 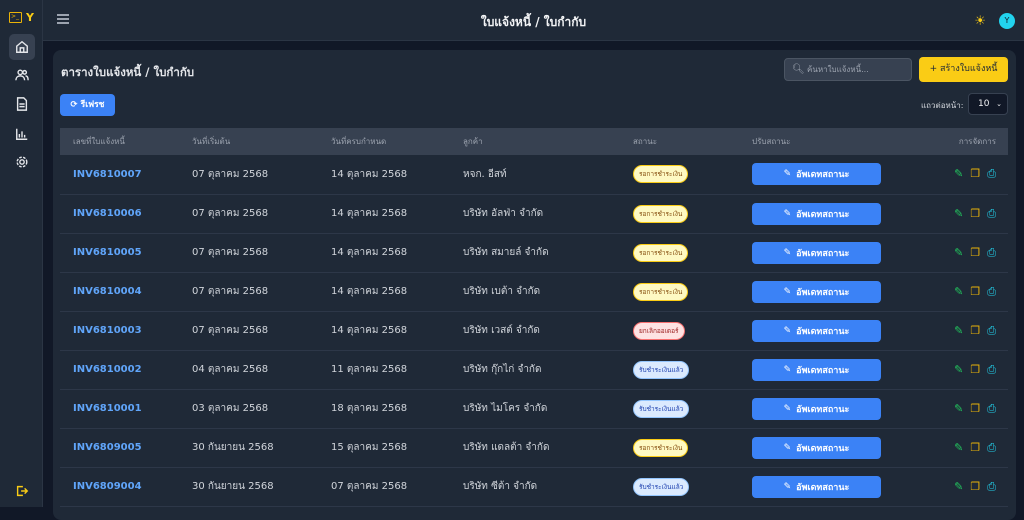 I want to click on avatar: Y, so click(x=1007, y=21).